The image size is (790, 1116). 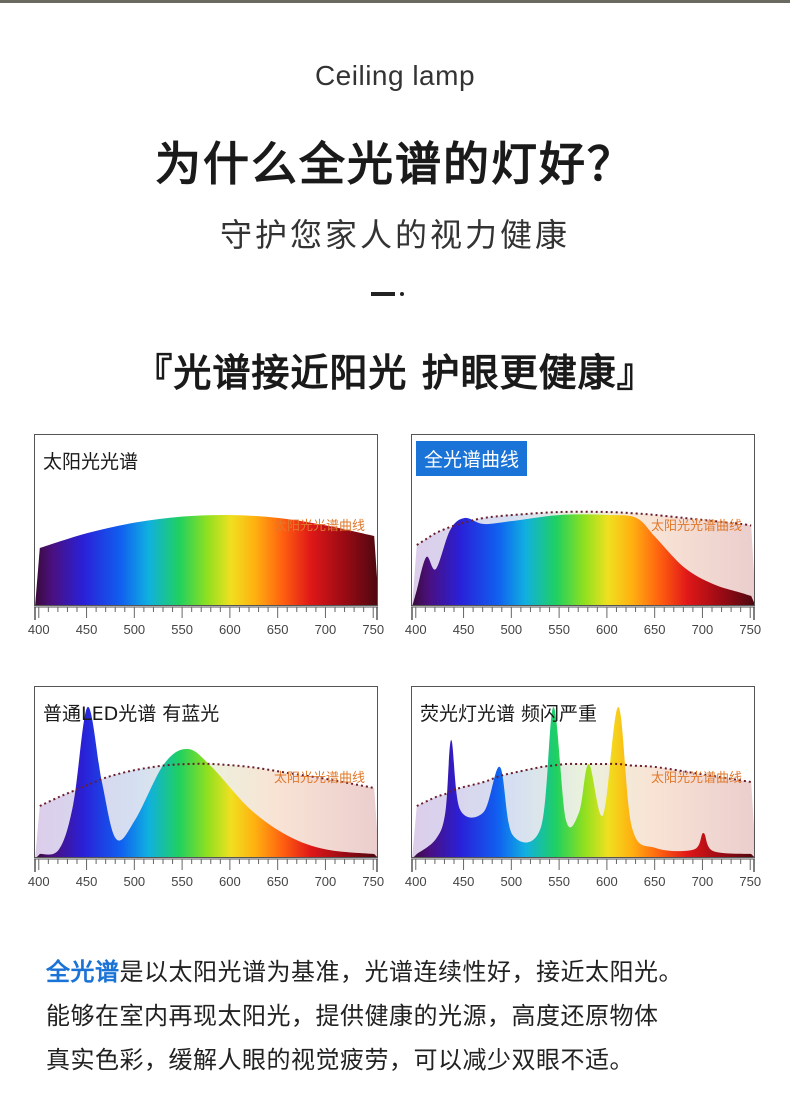 I want to click on spectrum-plot-fluorescent, so click(x=583, y=781).